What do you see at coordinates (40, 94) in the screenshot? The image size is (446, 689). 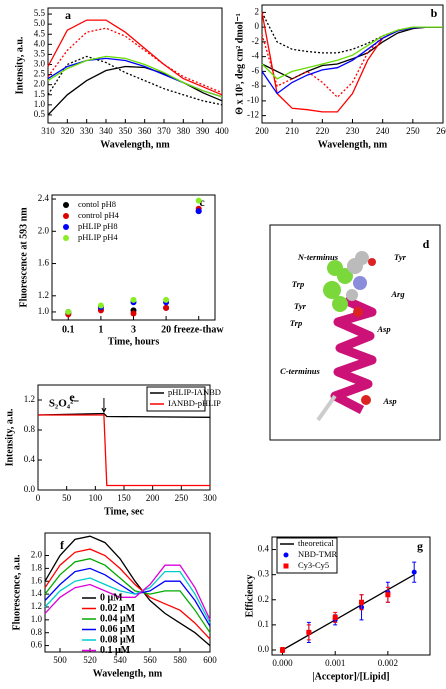 I see `y-tick-label: 1.5` at bounding box center [40, 94].